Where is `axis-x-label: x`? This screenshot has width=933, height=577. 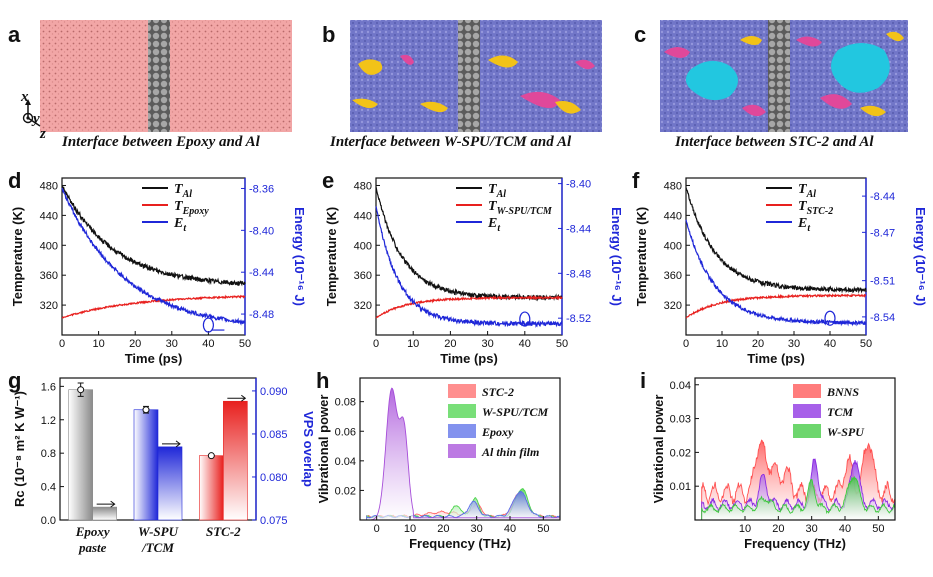 axis-x-label: x is located at coordinates (24, 97).